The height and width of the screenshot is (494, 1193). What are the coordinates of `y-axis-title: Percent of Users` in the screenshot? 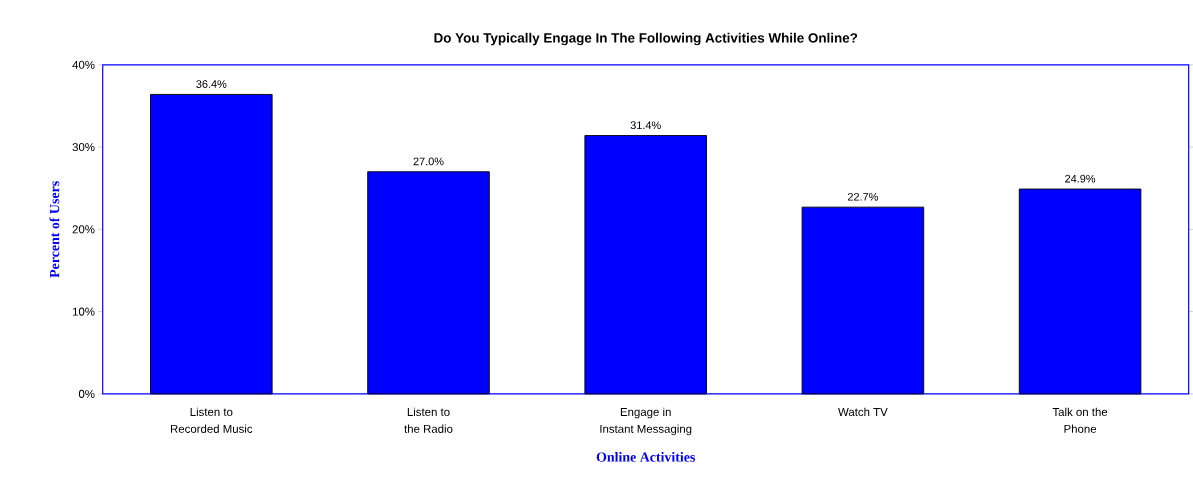 It's located at (54, 229).